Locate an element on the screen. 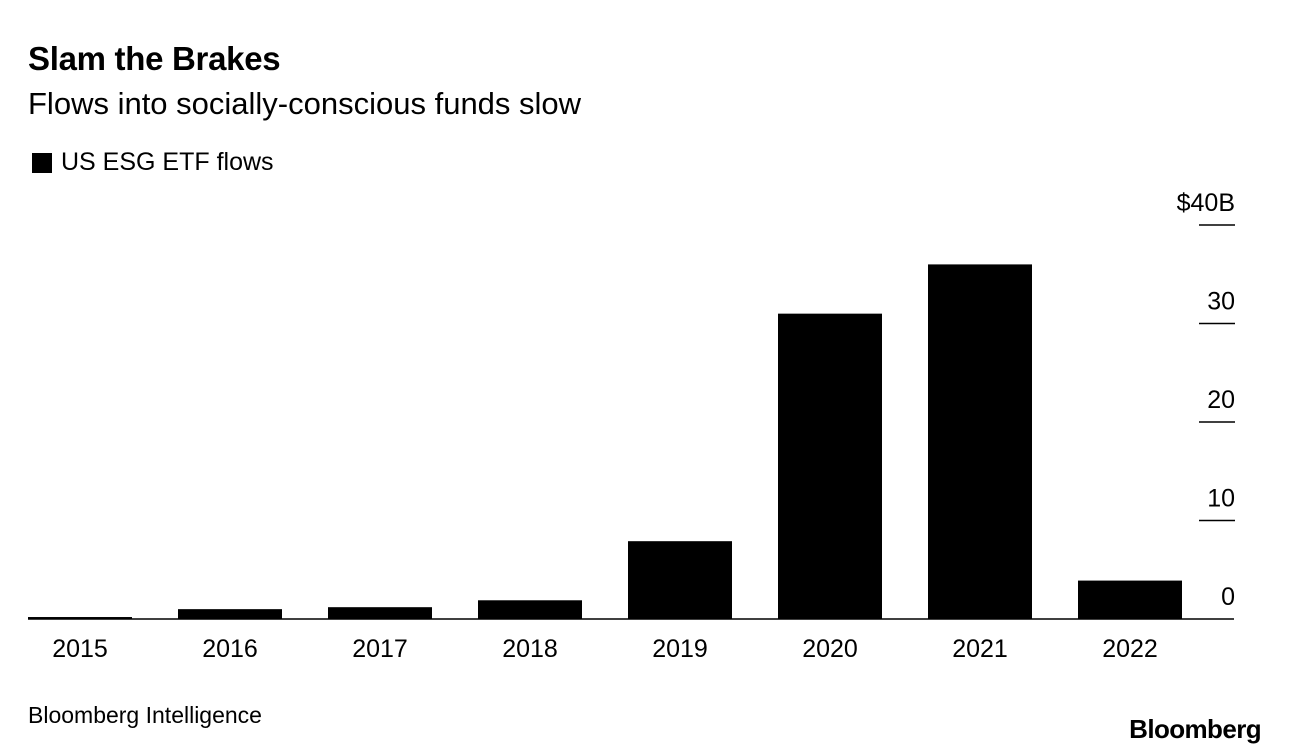 The image size is (1289, 756). bar-2022 is located at coordinates (1130, 599).